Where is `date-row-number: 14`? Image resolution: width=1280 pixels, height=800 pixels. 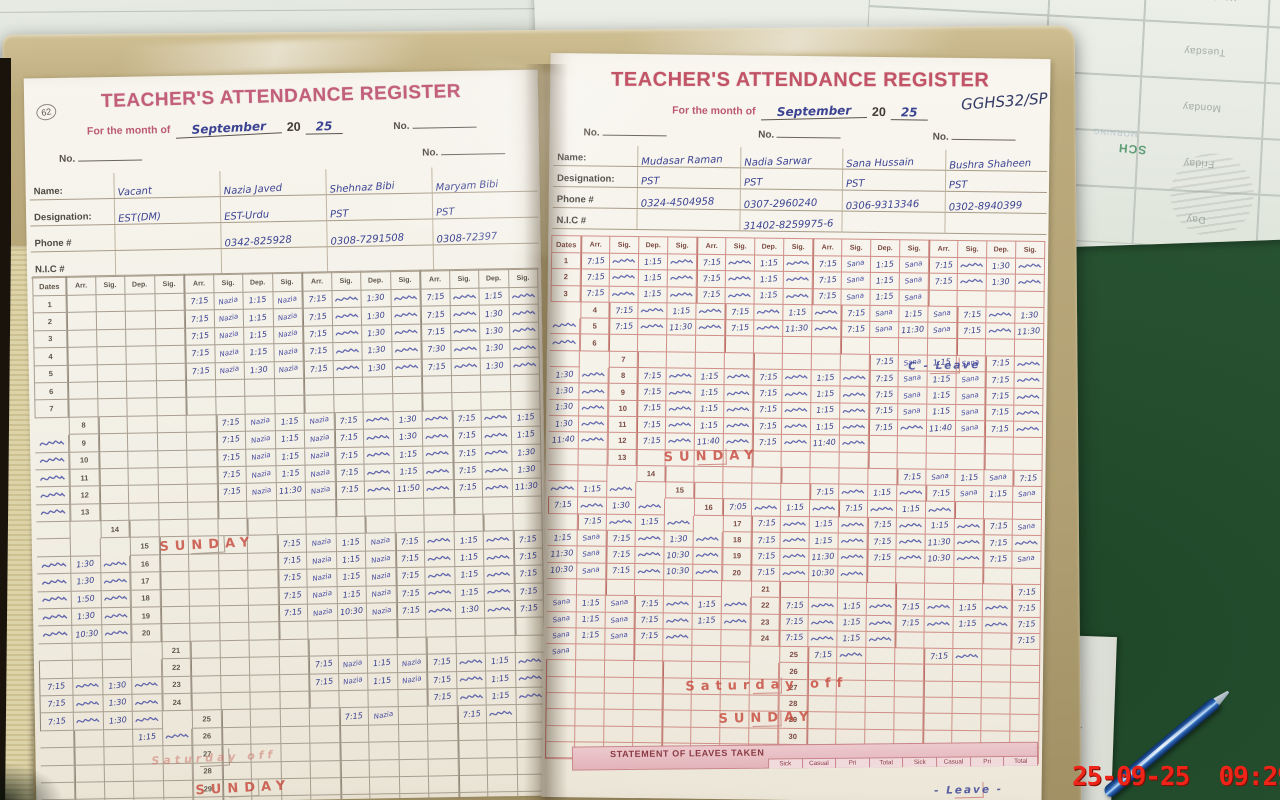 date-row-number: 14 is located at coordinates (651, 474).